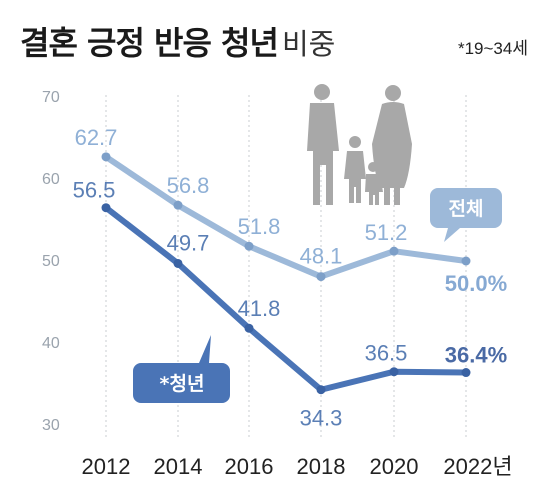  I want to click on title-suffix: 비중, so click(308, 44).